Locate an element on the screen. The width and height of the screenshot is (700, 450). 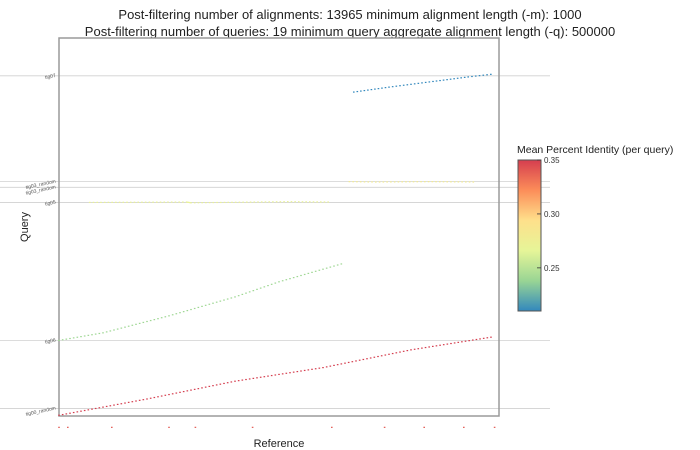
legend-tick-label: 0.30 is located at coordinates (552, 214).